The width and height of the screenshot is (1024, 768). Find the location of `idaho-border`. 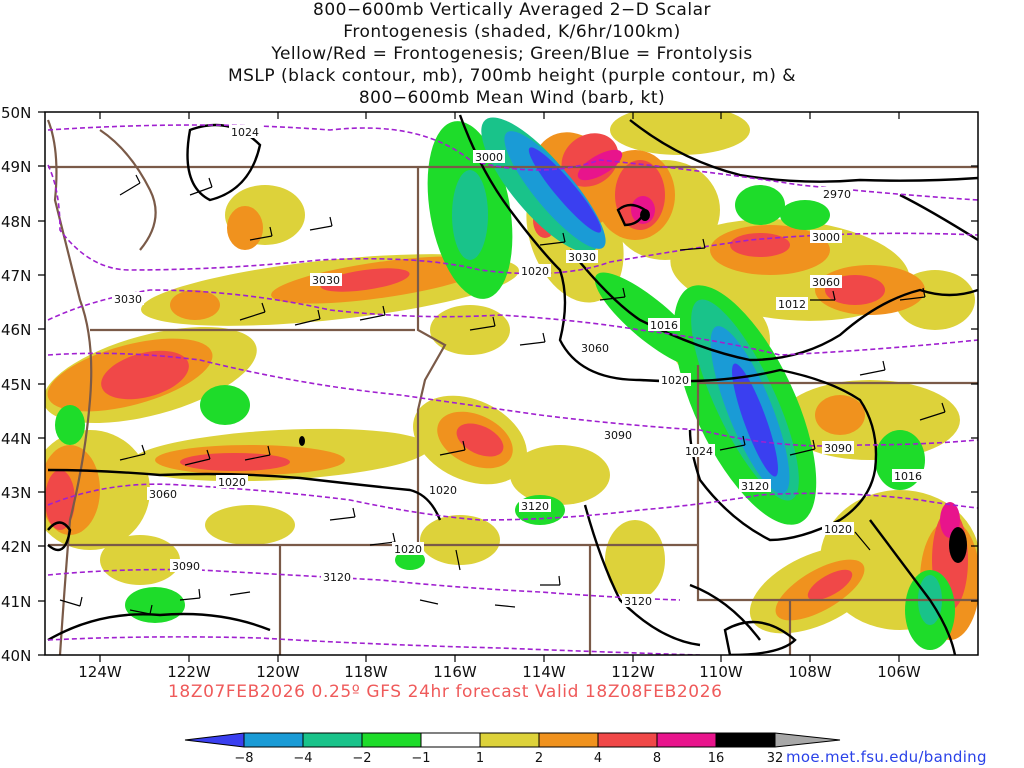

idaho-border is located at coordinates (431, 356).